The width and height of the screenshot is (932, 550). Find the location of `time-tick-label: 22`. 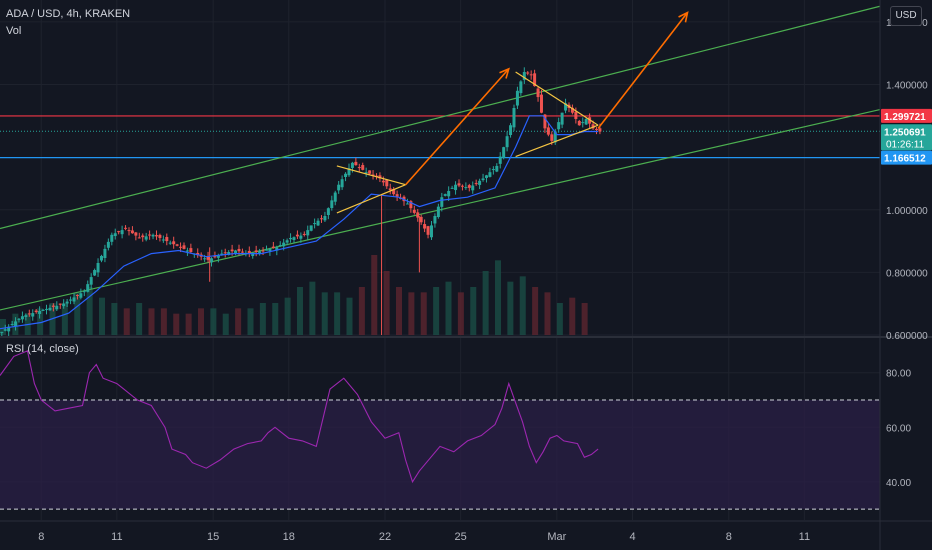

time-tick-label: 22 is located at coordinates (385, 537).